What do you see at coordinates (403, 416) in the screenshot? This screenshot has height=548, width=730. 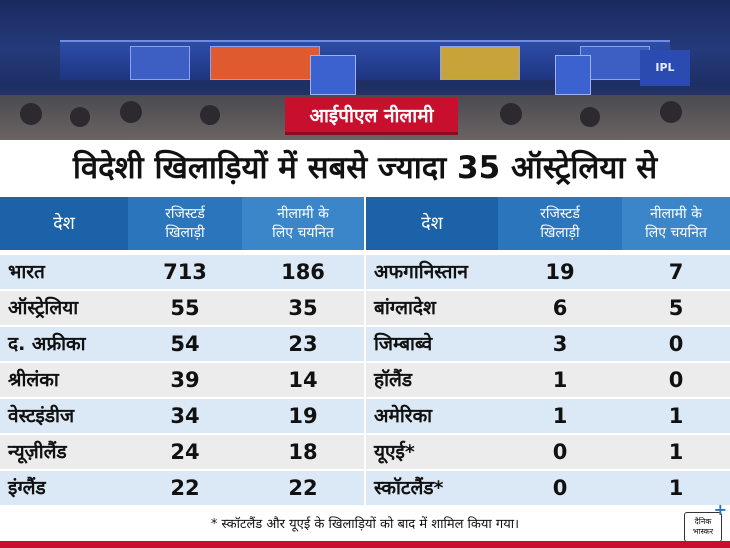 I see `country-name: अमेरिका` at bounding box center [403, 416].